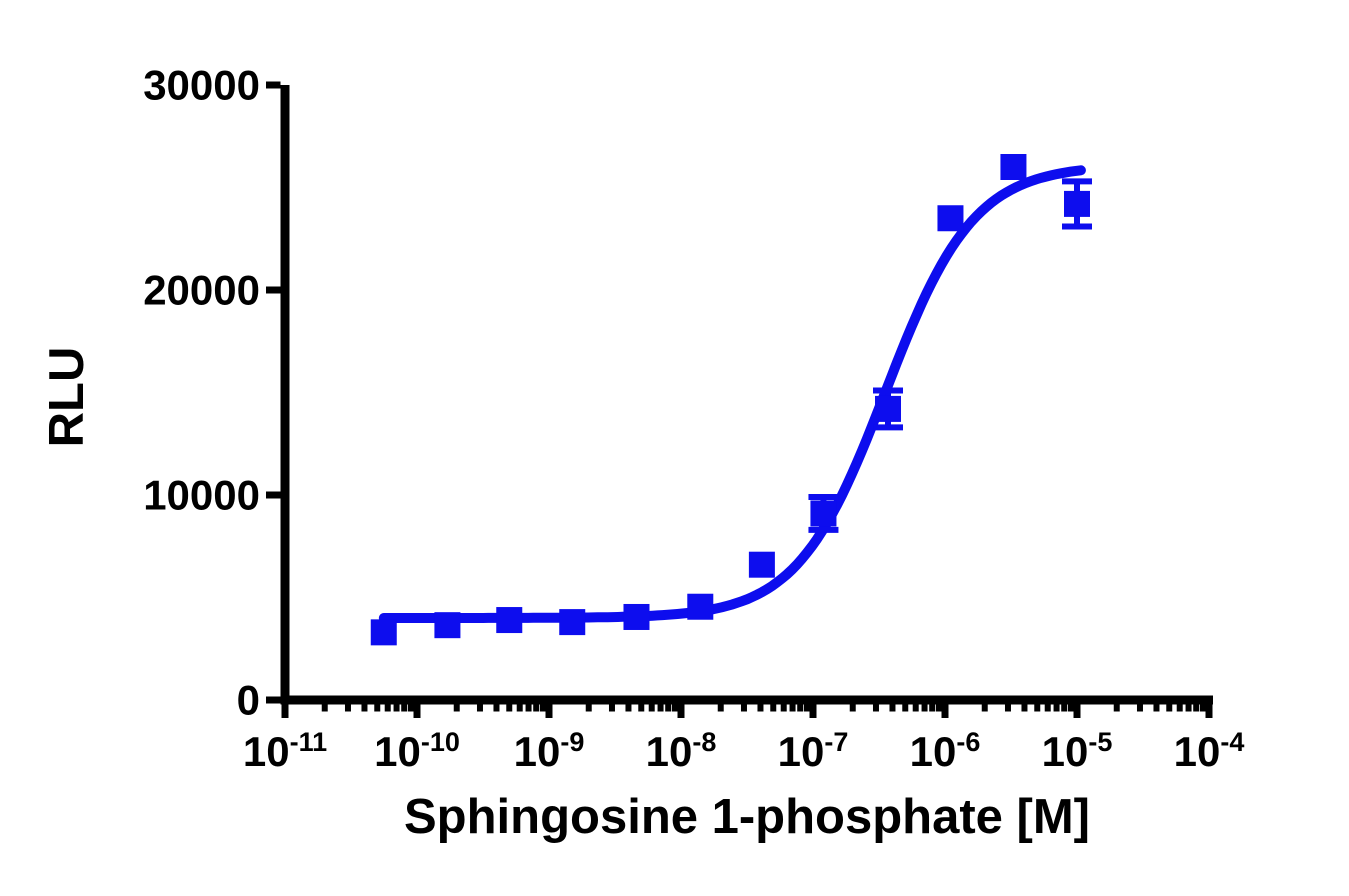 Image resolution: width=1349 pixels, height=896 pixels. Describe the element at coordinates (201, 85) in the screenshot. I see `y-tick-label: 30000` at that location.